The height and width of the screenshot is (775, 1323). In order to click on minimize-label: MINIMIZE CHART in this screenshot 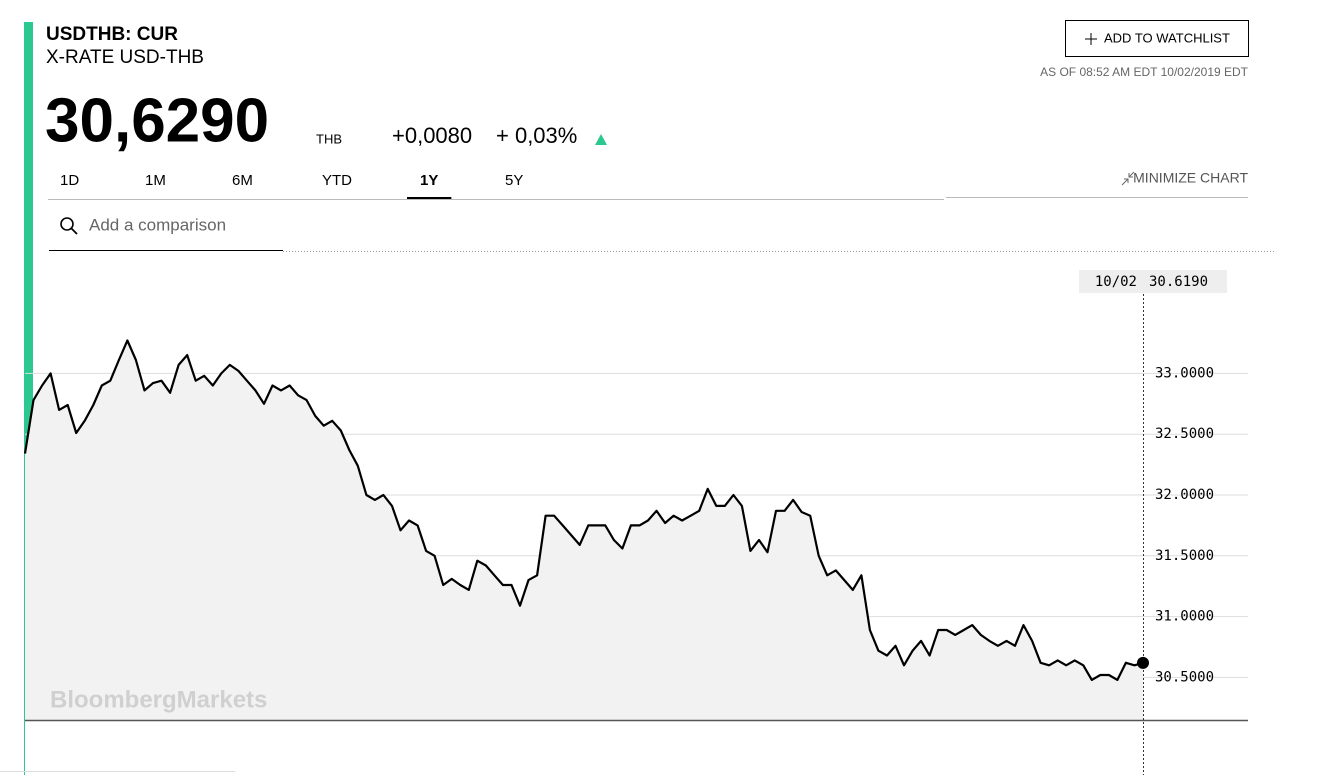, I will do `click(1190, 178)`.